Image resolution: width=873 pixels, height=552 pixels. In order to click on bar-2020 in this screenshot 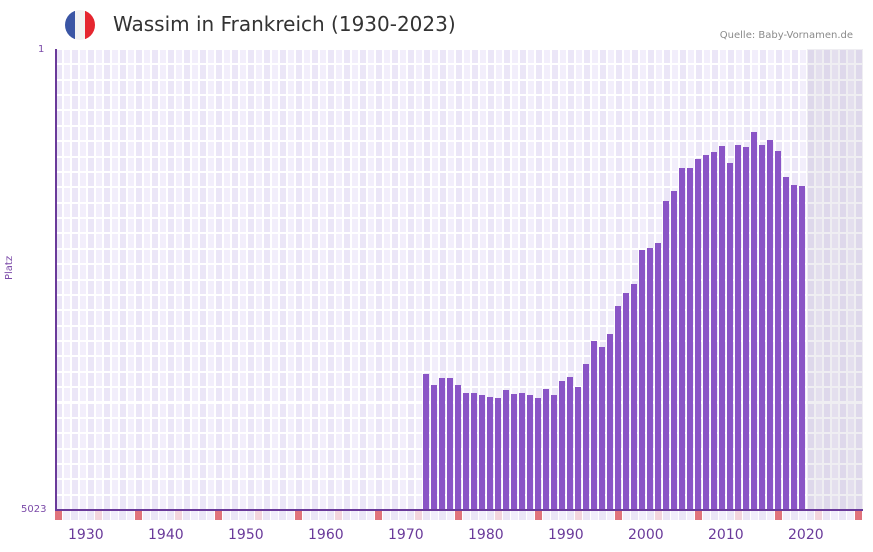, I will do `click(794, 347)`.